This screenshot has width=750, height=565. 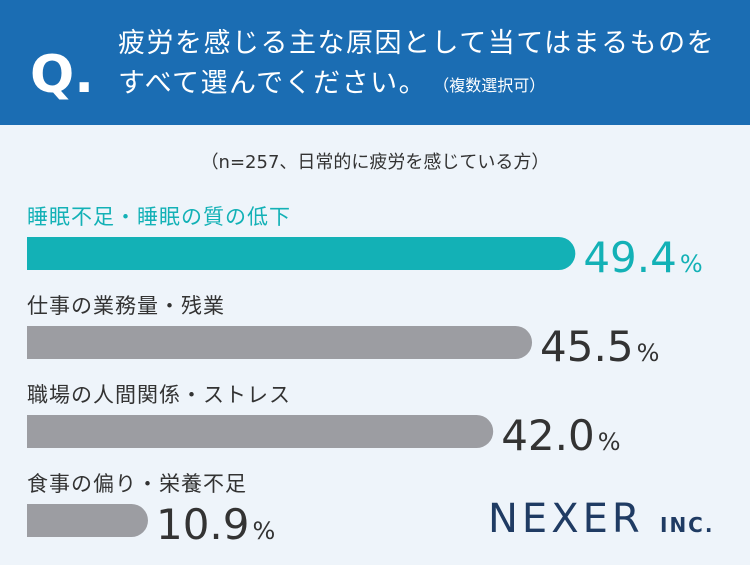 I want to click on category-label: 仕事の業務量・残業, so click(x=126, y=306).